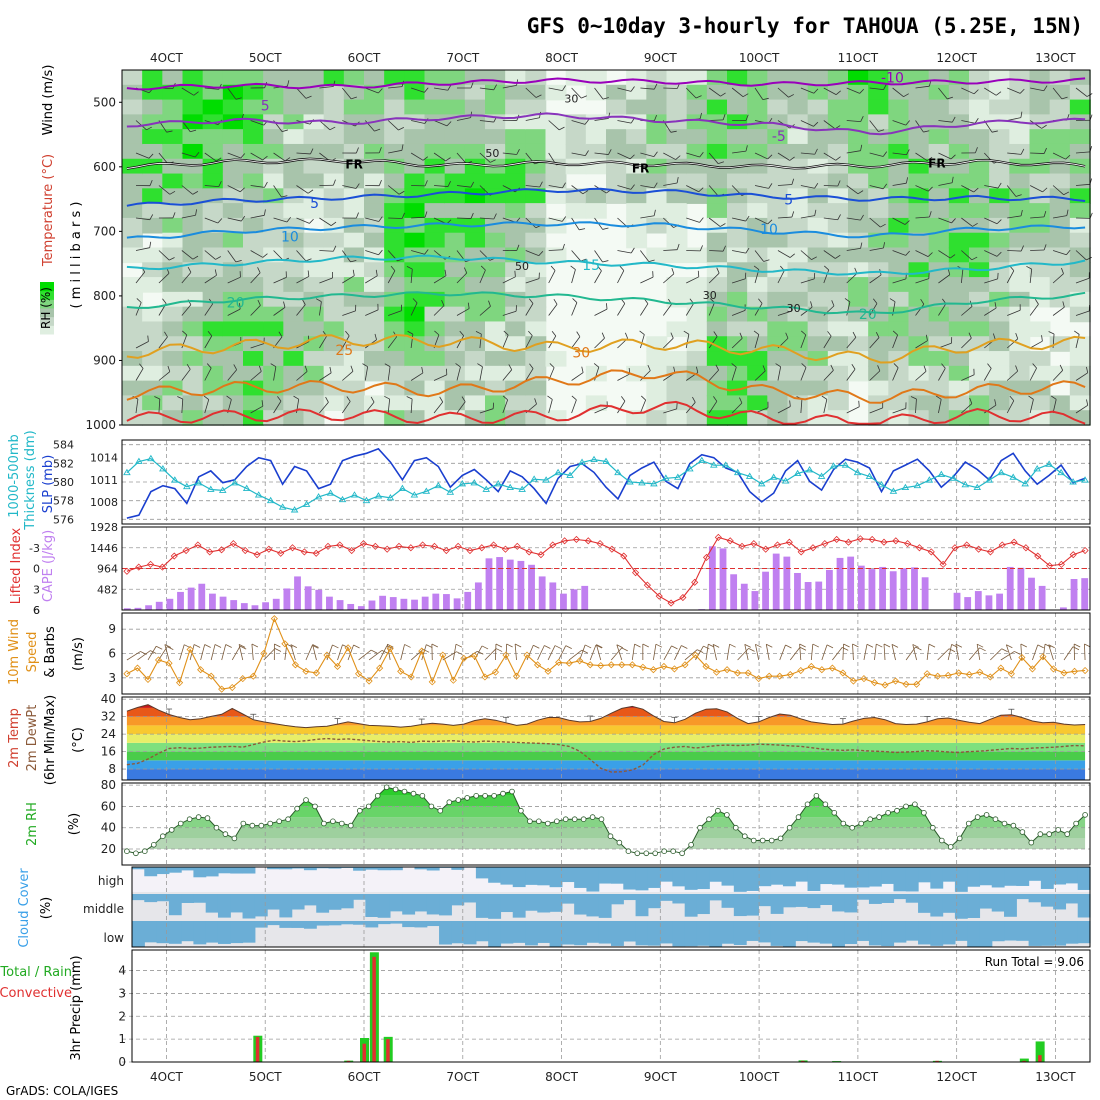  Describe the element at coordinates (353, 165) in the screenshot. I see `contour-label: FR` at that location.